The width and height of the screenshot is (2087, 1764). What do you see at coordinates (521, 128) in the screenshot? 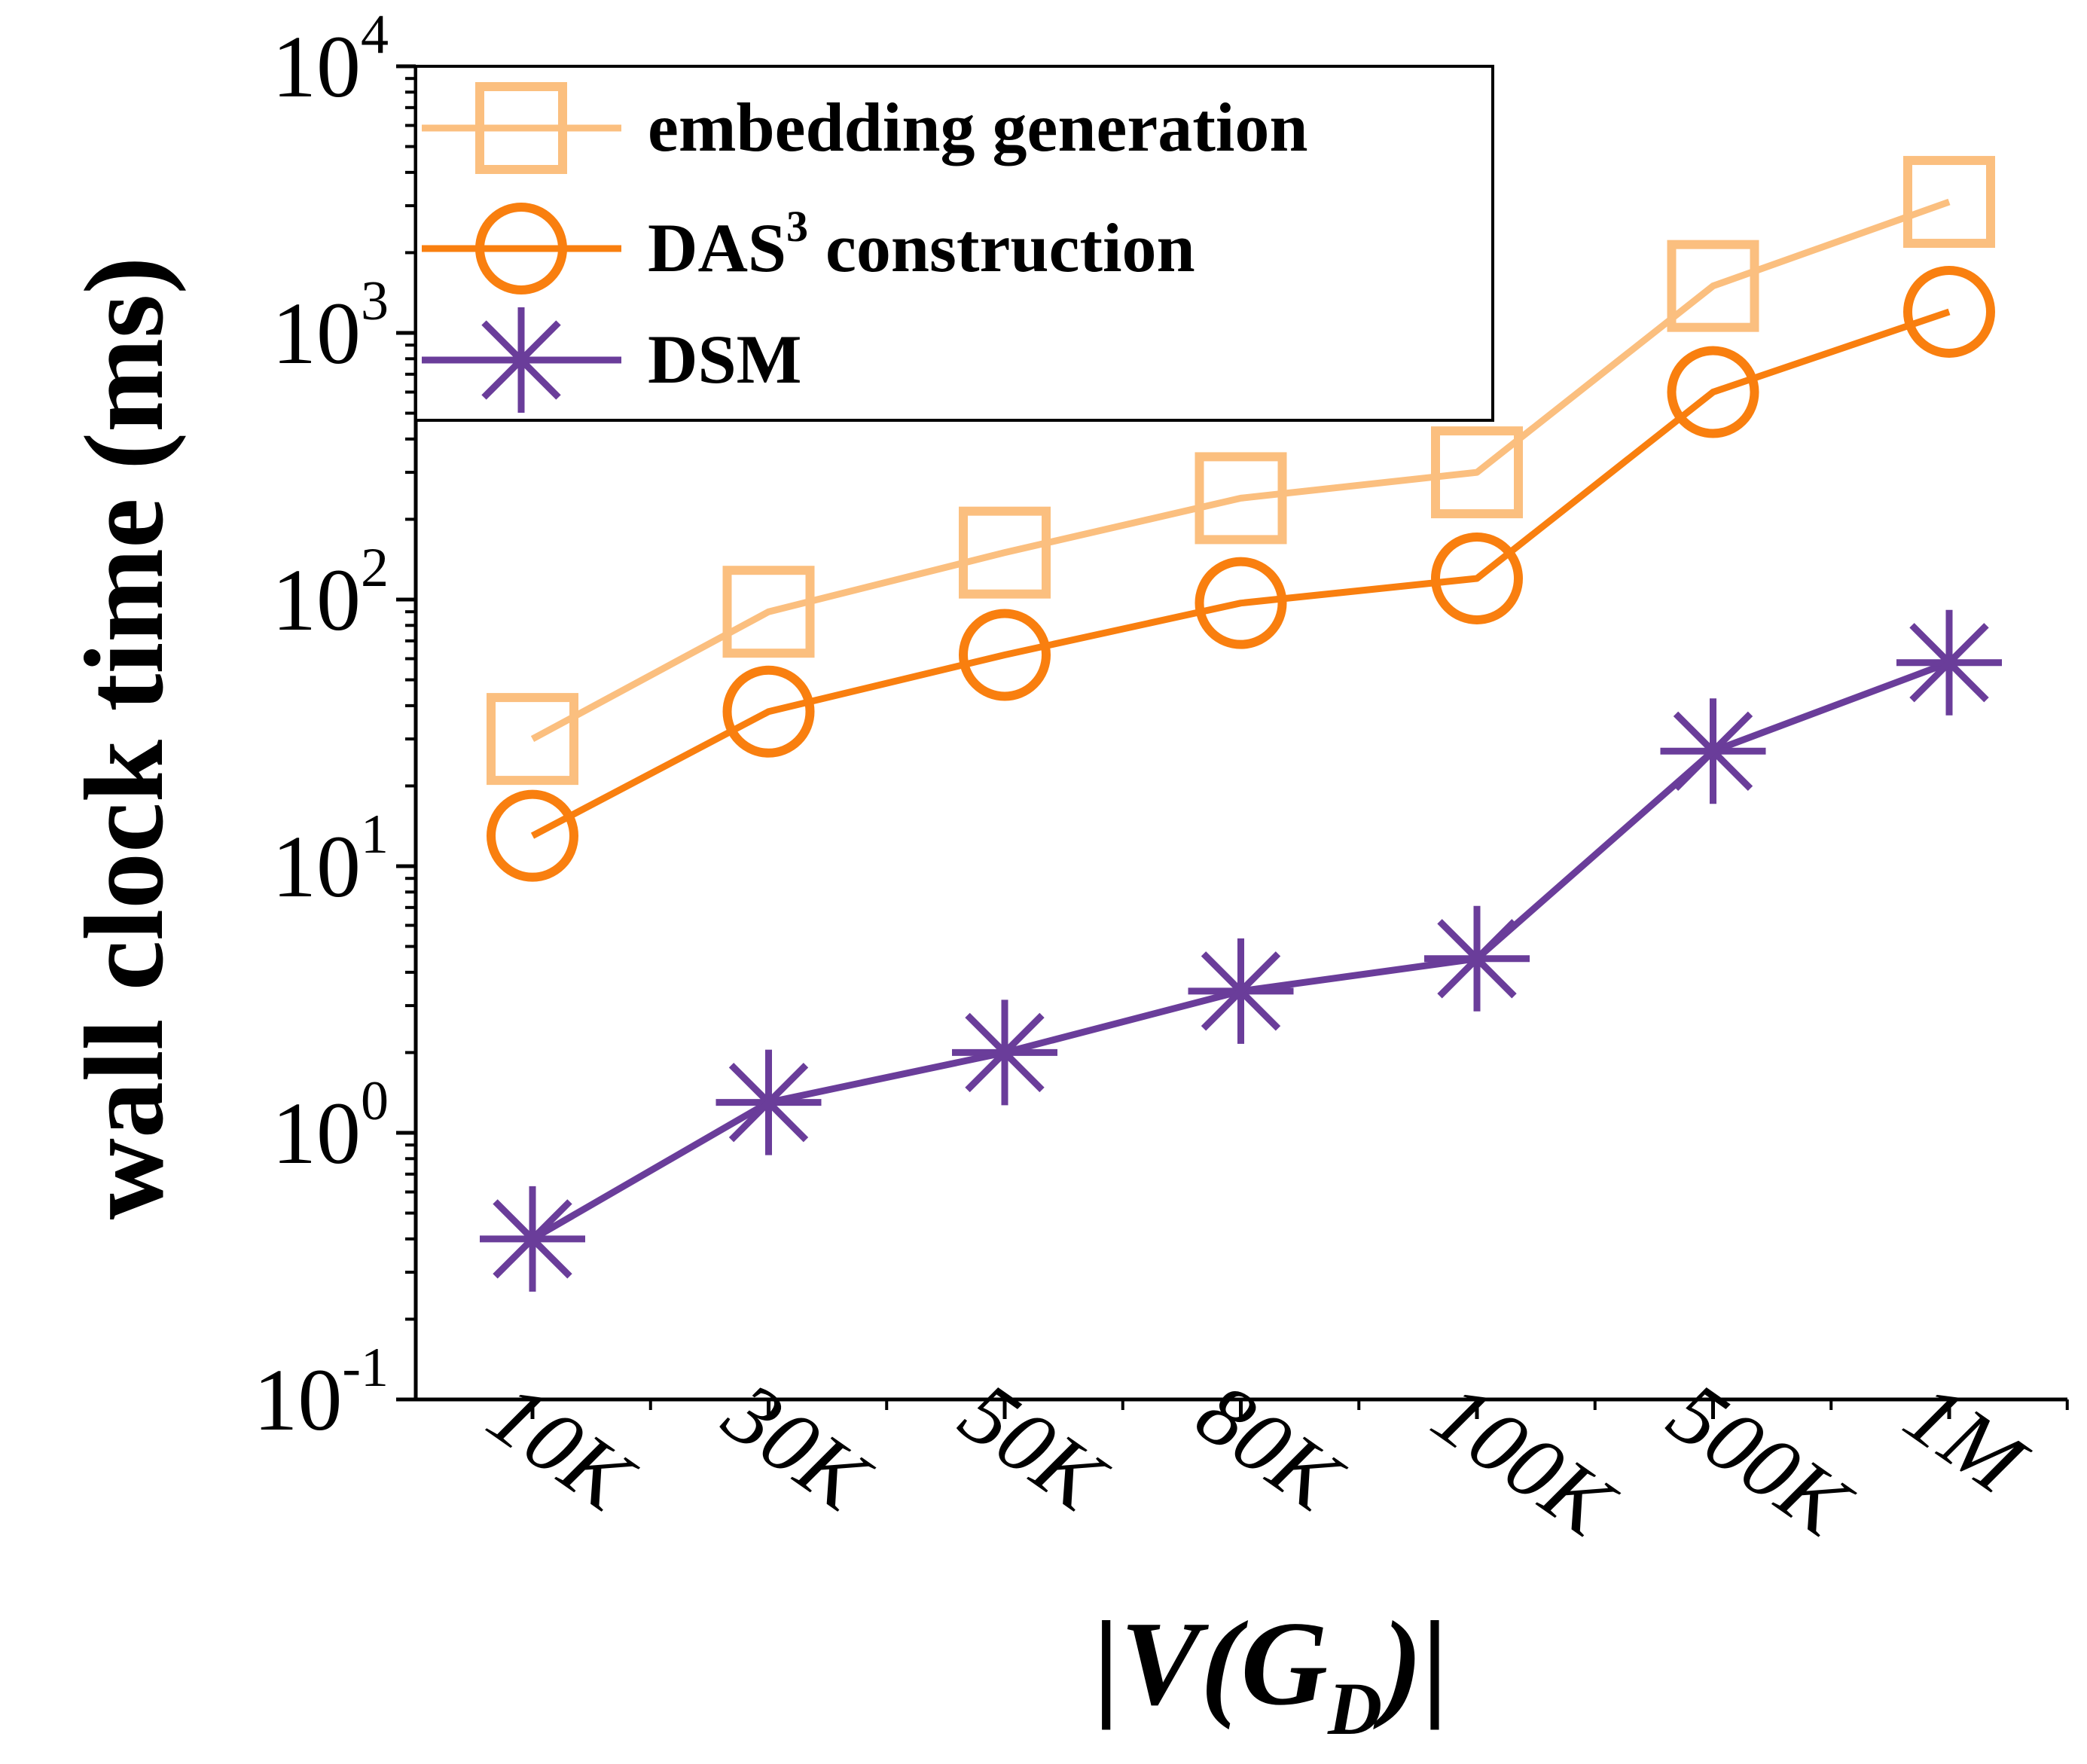
I see `legend-marker-square` at bounding box center [521, 128].